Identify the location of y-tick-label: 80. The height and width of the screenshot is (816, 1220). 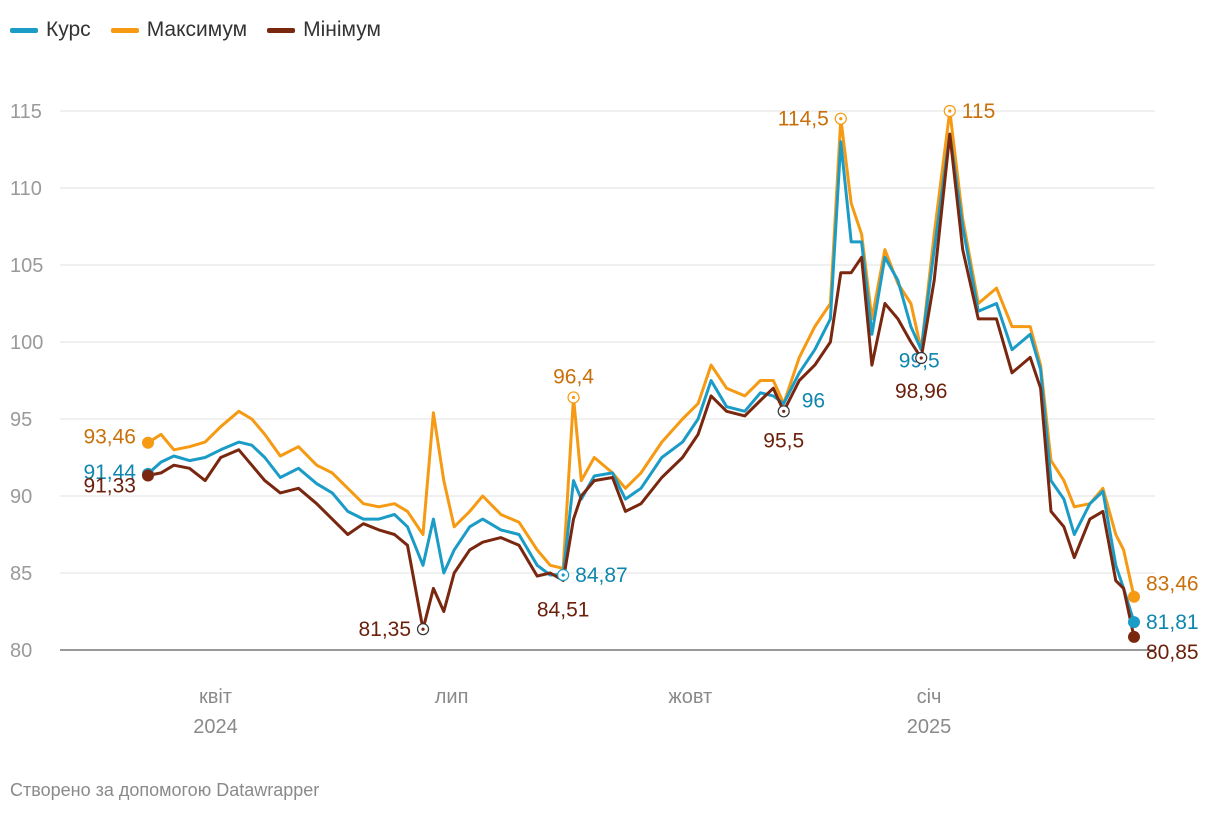
(21, 651).